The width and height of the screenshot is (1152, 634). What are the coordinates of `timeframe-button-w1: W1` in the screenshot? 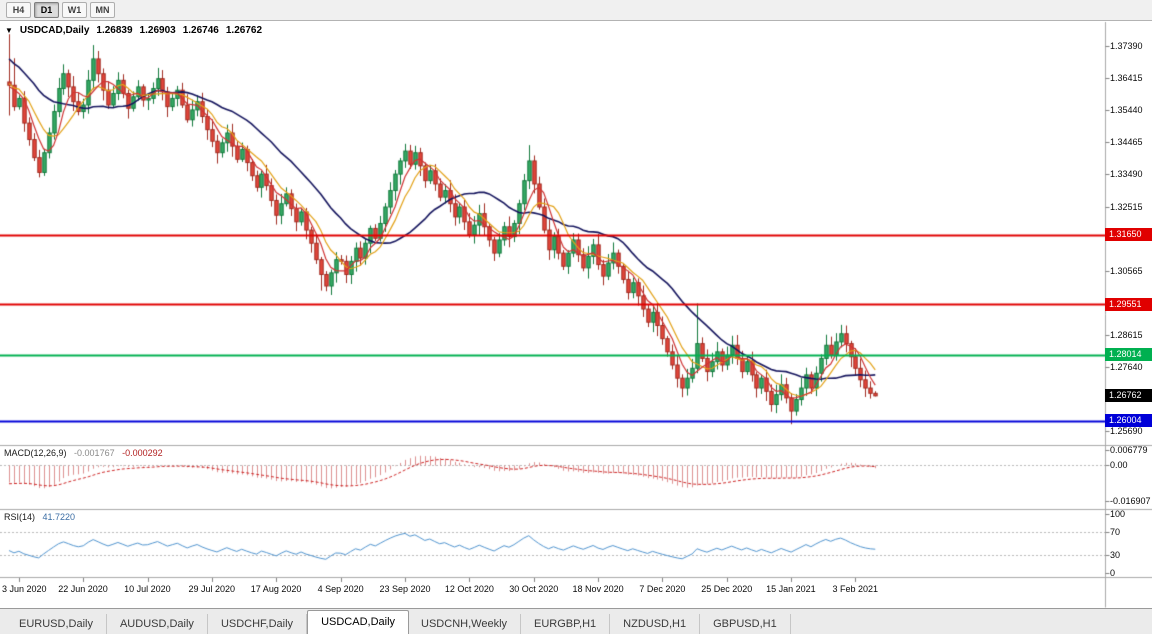 It's located at (74, 10).